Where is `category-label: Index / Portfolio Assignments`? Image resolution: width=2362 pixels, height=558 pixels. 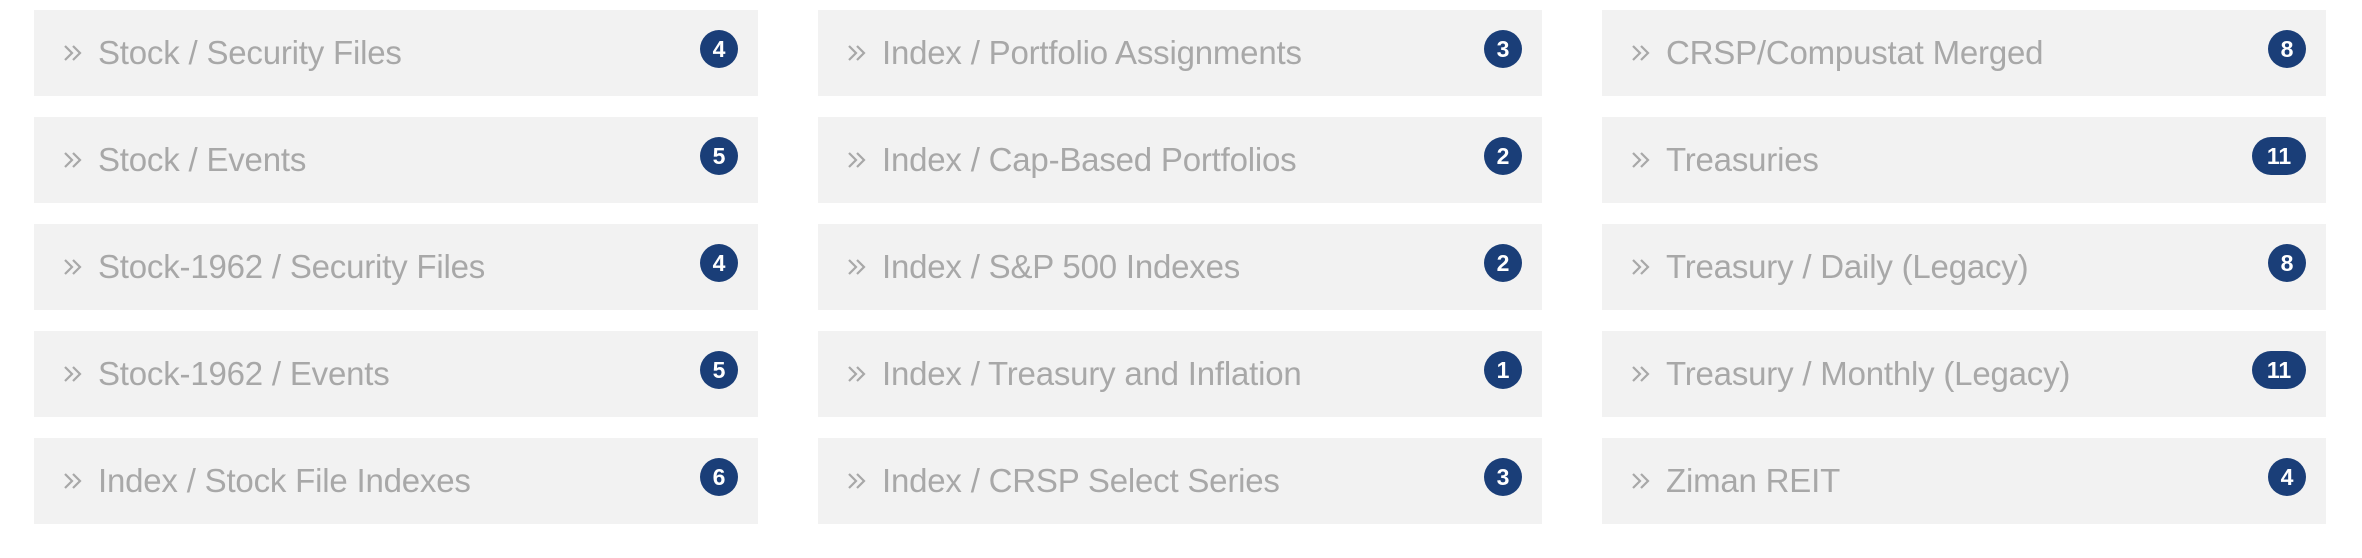
category-label: Index / Portfolio Assignments is located at coordinates (1092, 52).